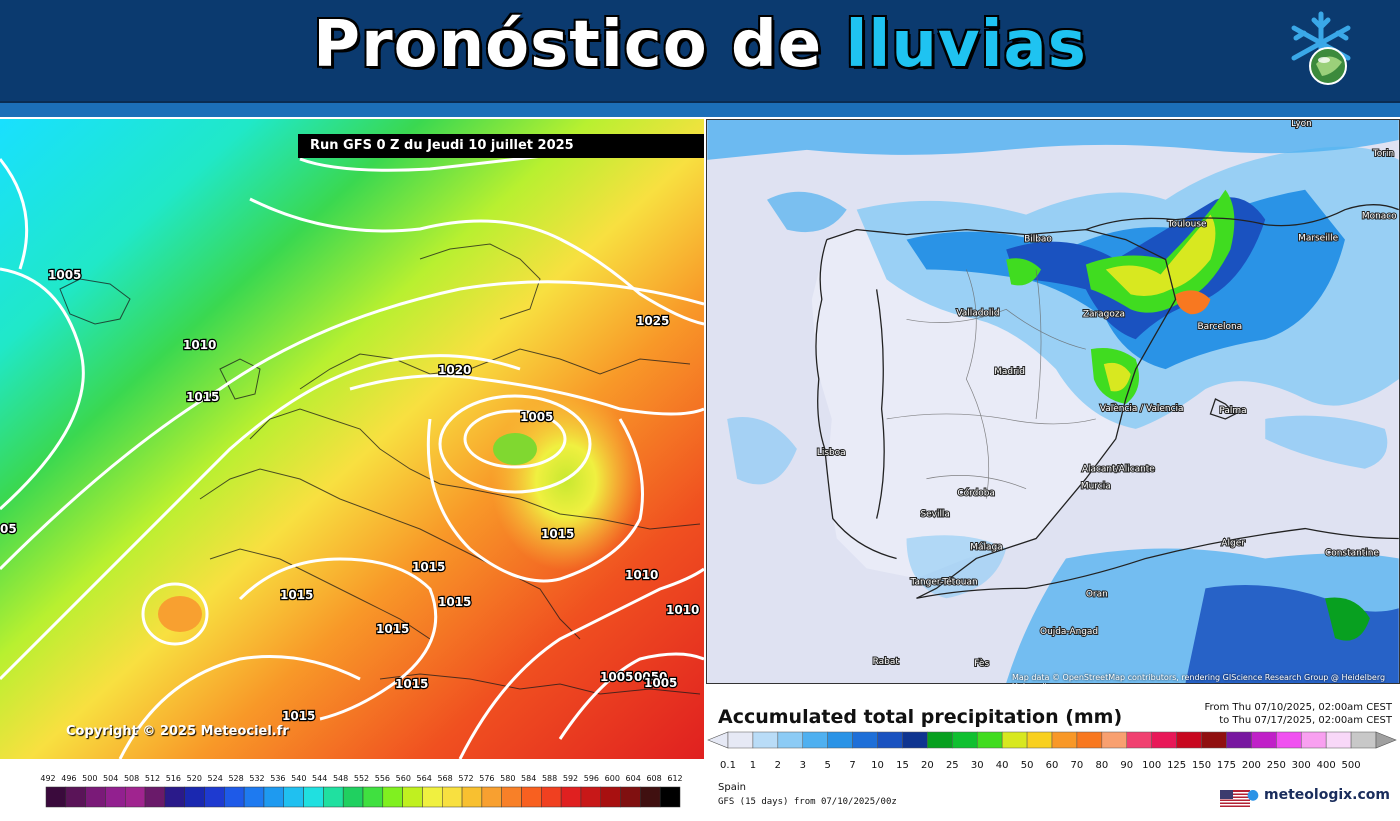 The width and height of the screenshot is (1400, 821). I want to click on us-flag-icon, so click(1235, 798).